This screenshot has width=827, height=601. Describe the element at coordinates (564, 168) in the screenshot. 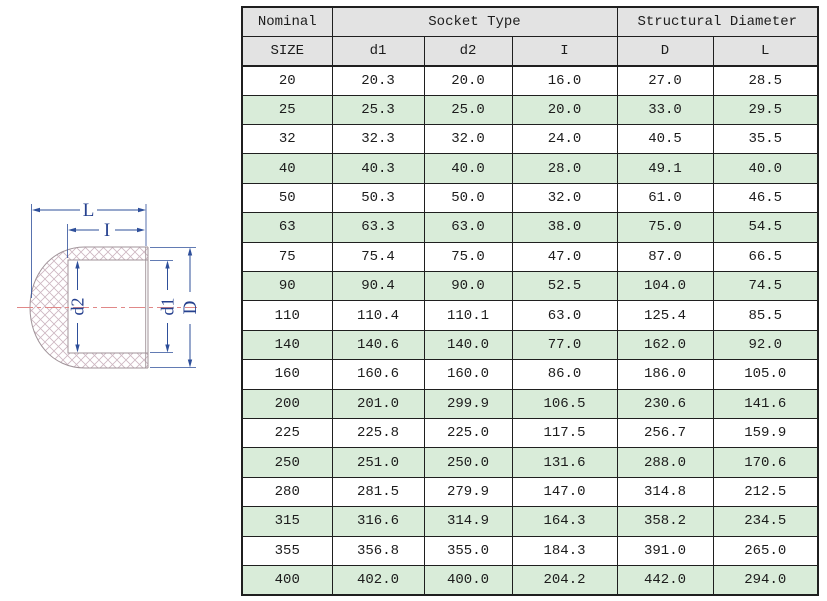

I see `table-cell: 28.0` at that location.